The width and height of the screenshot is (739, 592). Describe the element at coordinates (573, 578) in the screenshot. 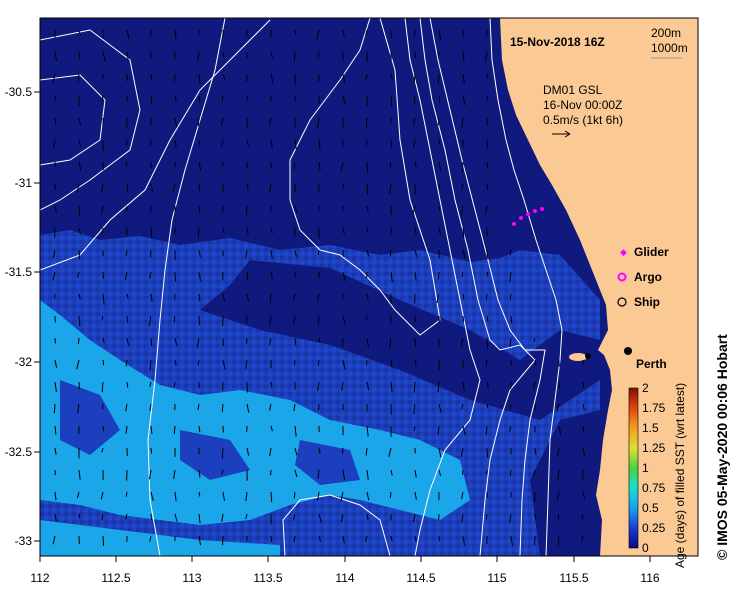

I see `x-tick: 115.5` at that location.